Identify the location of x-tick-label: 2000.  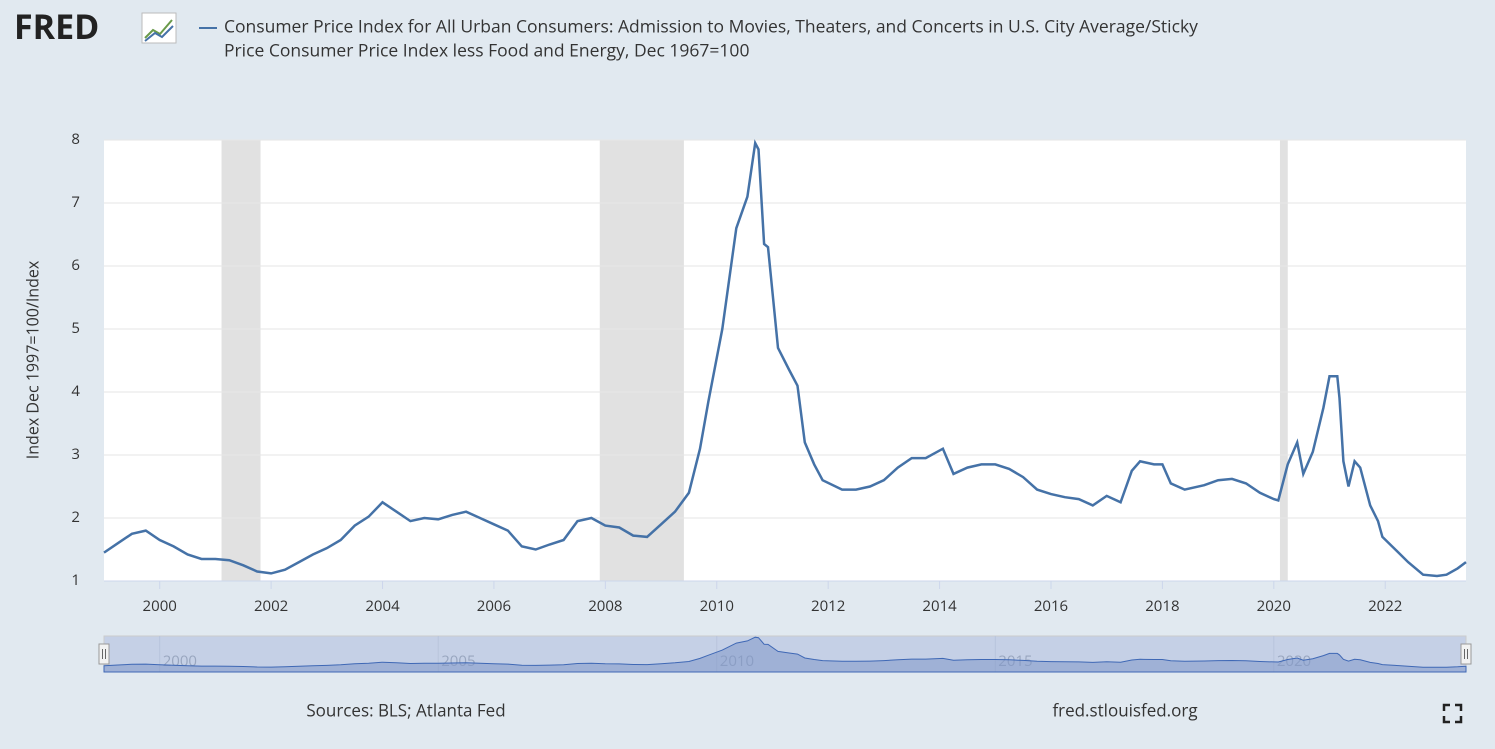
(160, 606).